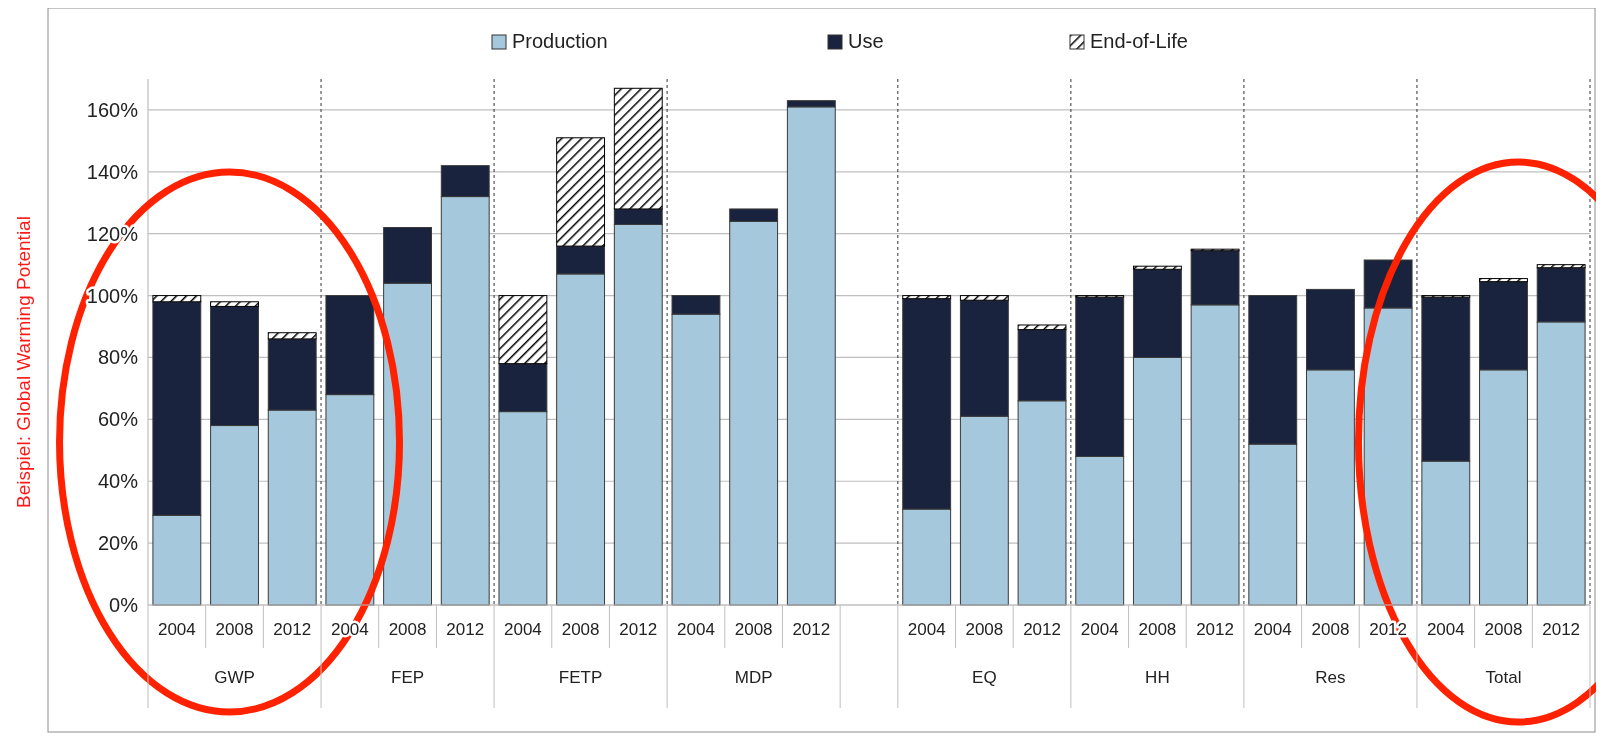 This screenshot has height=741, width=1604. Describe the element at coordinates (580, 677) in the screenshot. I see `text: FETP` at that location.